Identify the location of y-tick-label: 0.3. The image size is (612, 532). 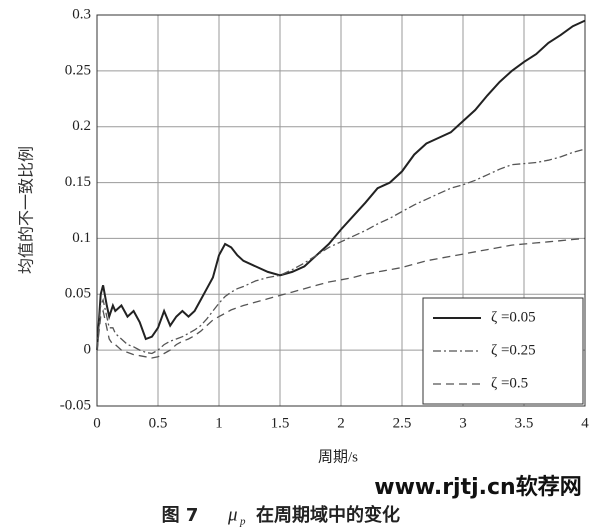
(81, 14).